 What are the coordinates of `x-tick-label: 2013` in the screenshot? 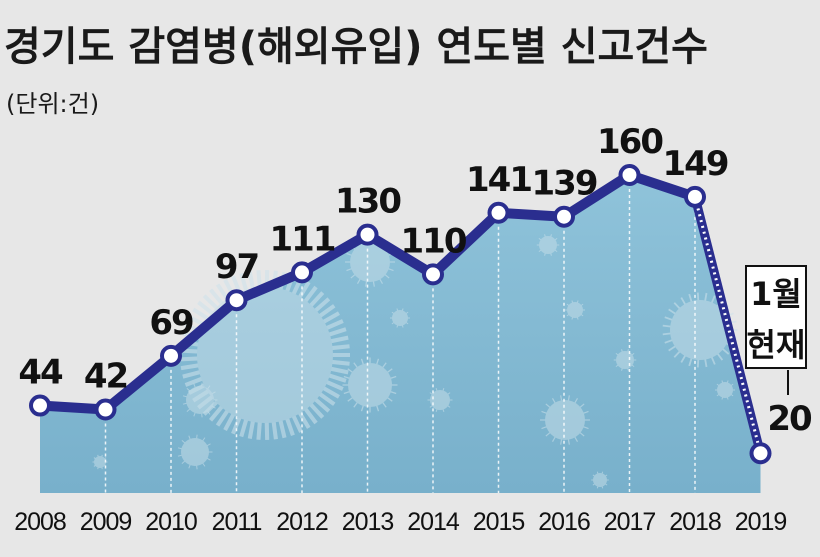 It's located at (368, 522).